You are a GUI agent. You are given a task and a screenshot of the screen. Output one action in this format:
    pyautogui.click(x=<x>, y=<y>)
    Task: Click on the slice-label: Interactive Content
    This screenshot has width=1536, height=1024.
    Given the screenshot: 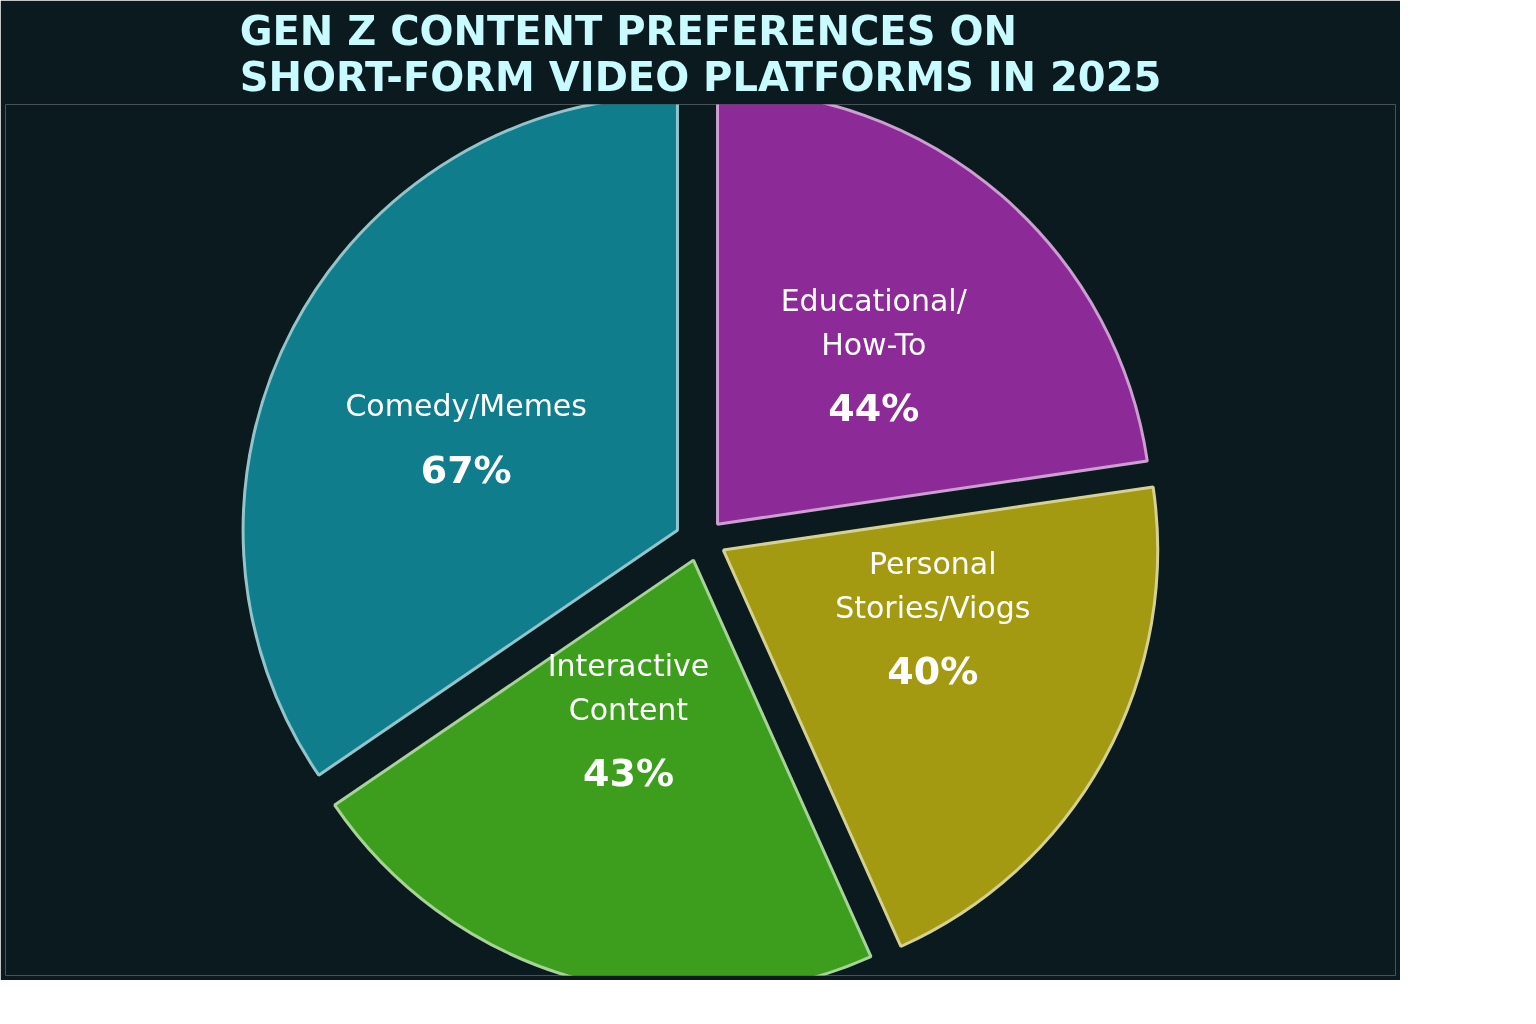 What is the action you would take?
    pyautogui.click(x=628, y=688)
    